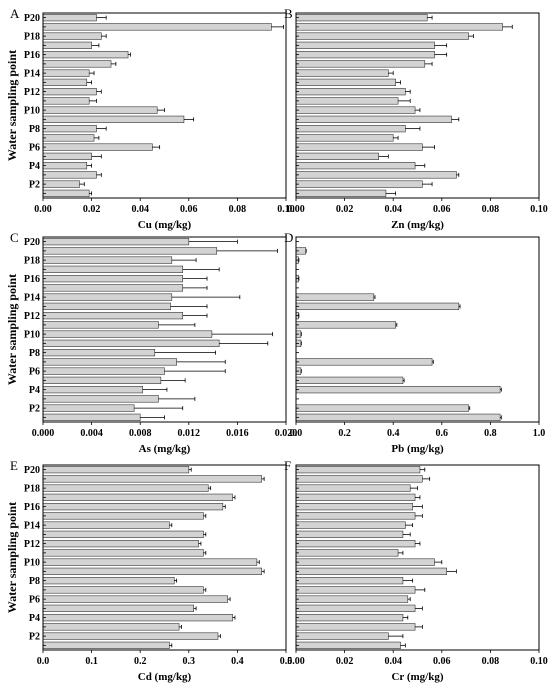 This screenshot has height=689, width=550. What do you see at coordinates (107, 260) in the screenshot?
I see `bar-p18` at bounding box center [107, 260].